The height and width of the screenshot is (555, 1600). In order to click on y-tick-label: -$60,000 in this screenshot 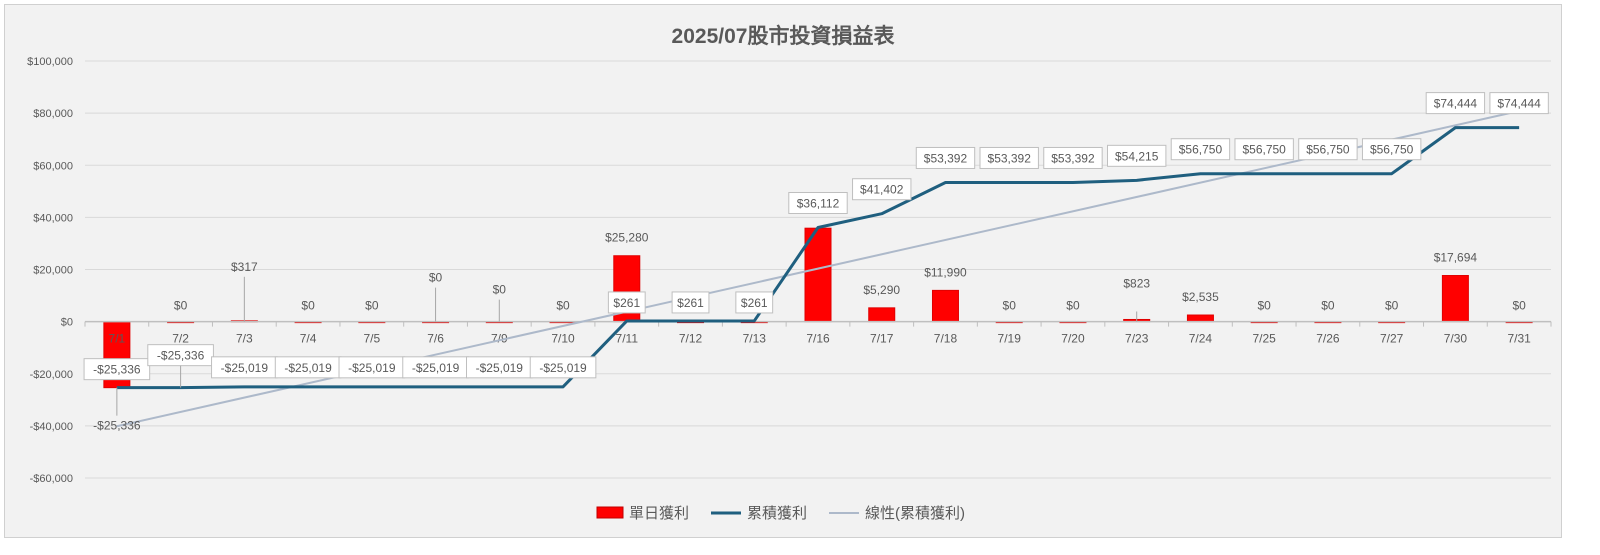, I will do `click(51, 479)`.